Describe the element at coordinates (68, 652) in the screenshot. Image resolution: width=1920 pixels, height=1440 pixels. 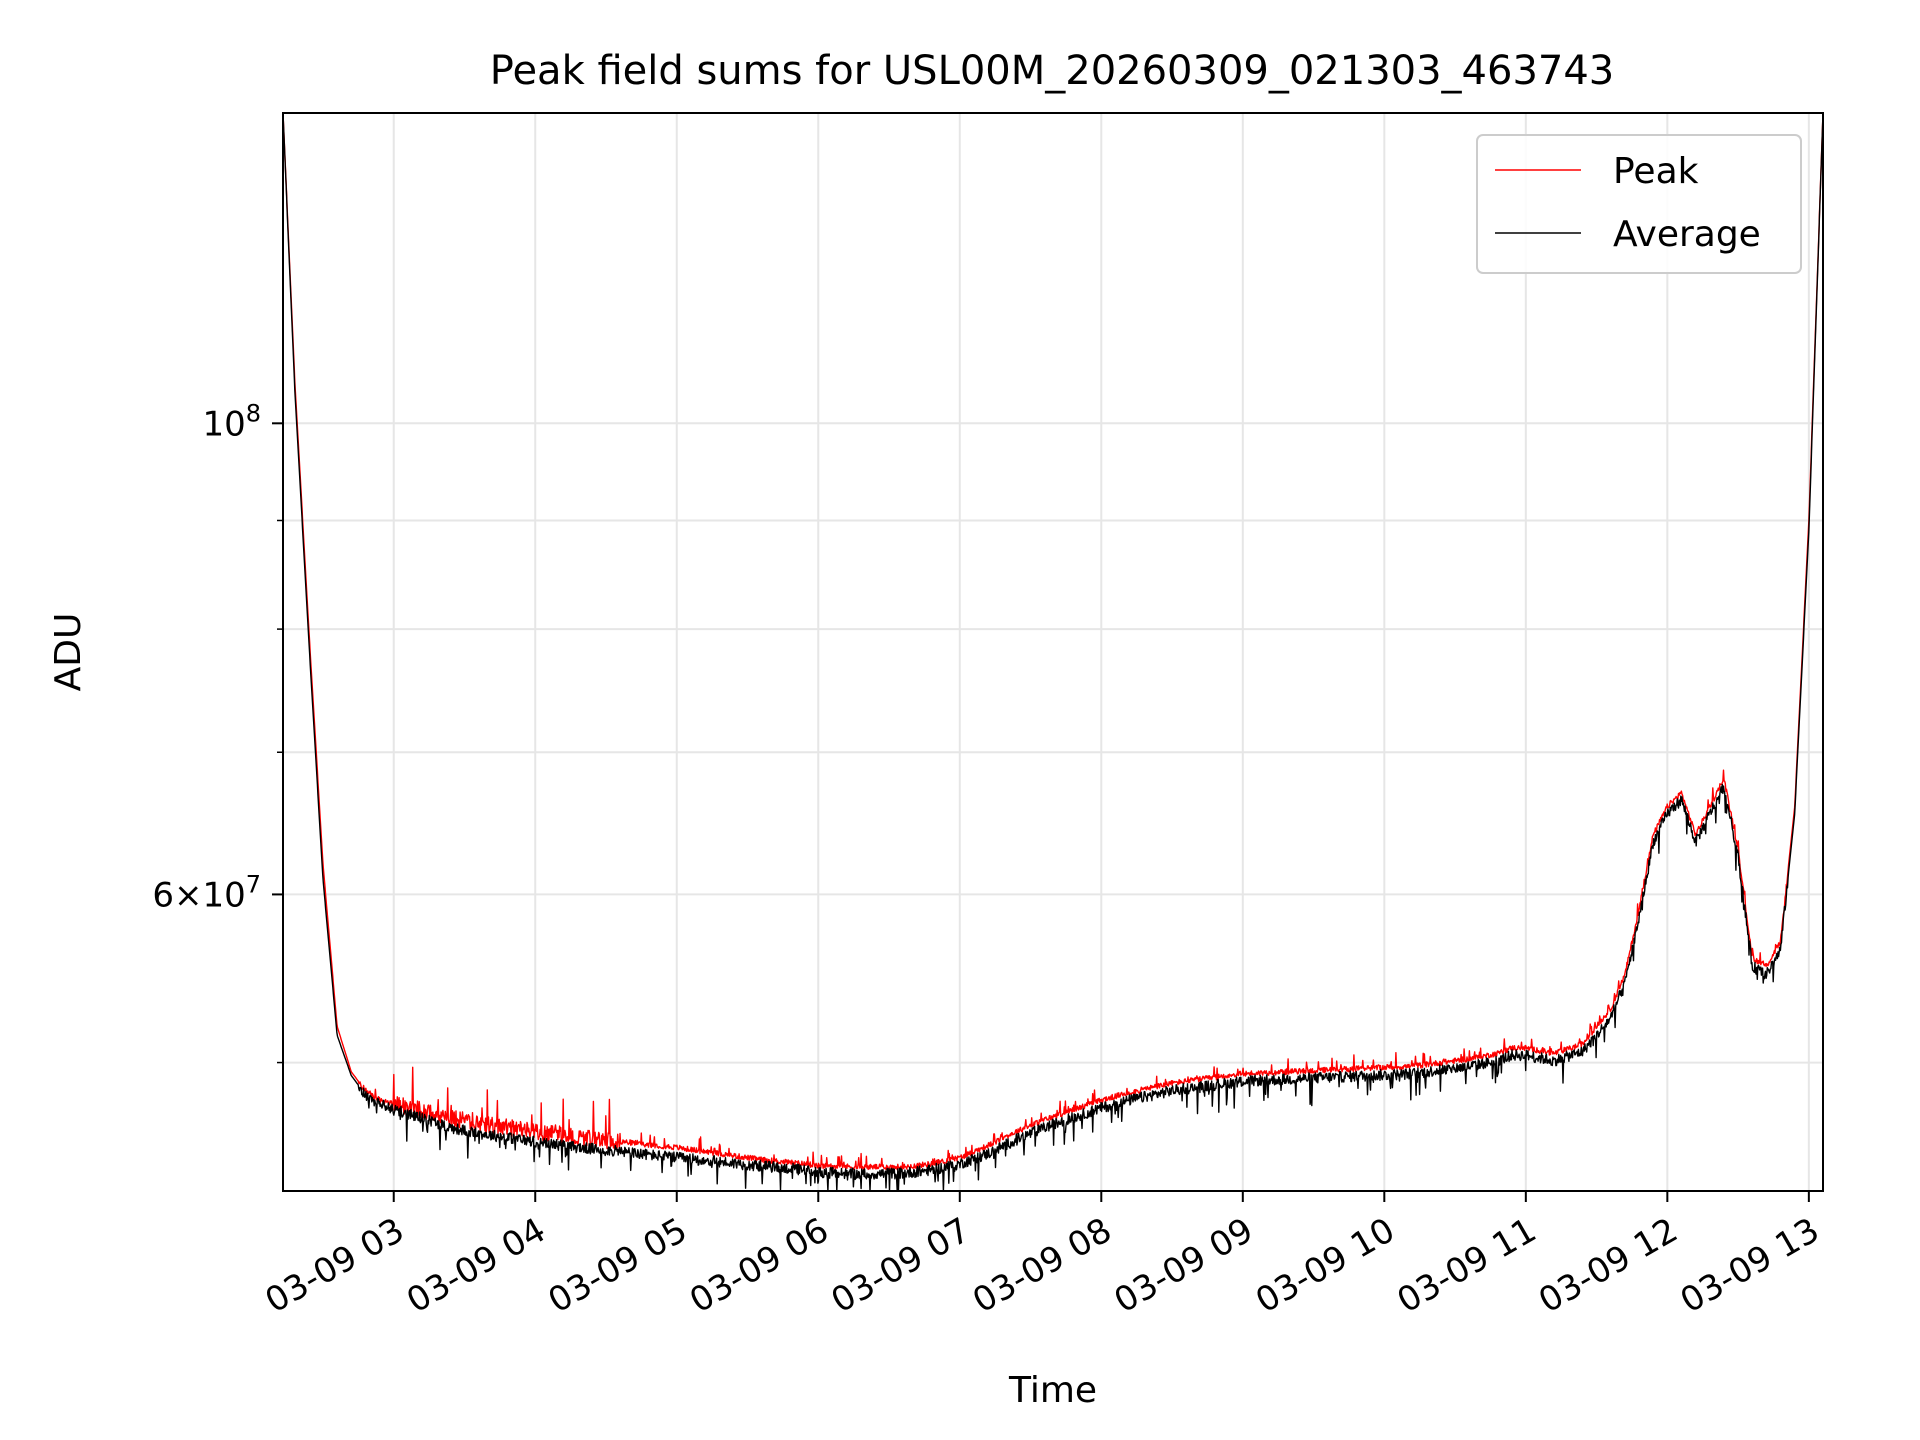
I see `y-axis-label: ADU` at that location.